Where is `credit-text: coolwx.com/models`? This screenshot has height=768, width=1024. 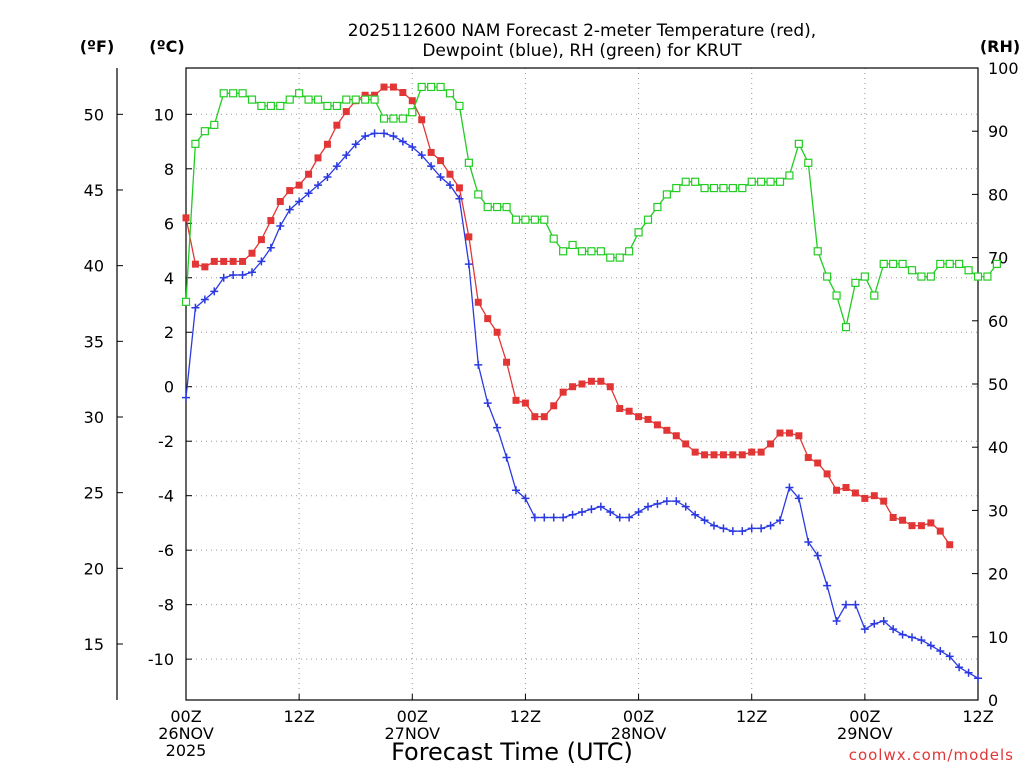 credit-text: coolwx.com/models is located at coordinates (931, 755).